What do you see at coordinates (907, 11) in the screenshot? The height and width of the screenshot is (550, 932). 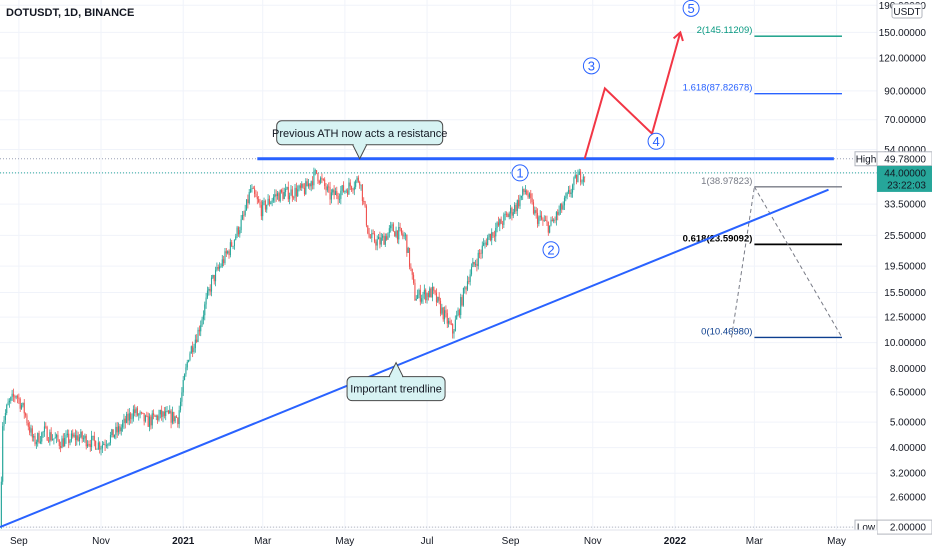 I see `unit-tag` at bounding box center [907, 11].